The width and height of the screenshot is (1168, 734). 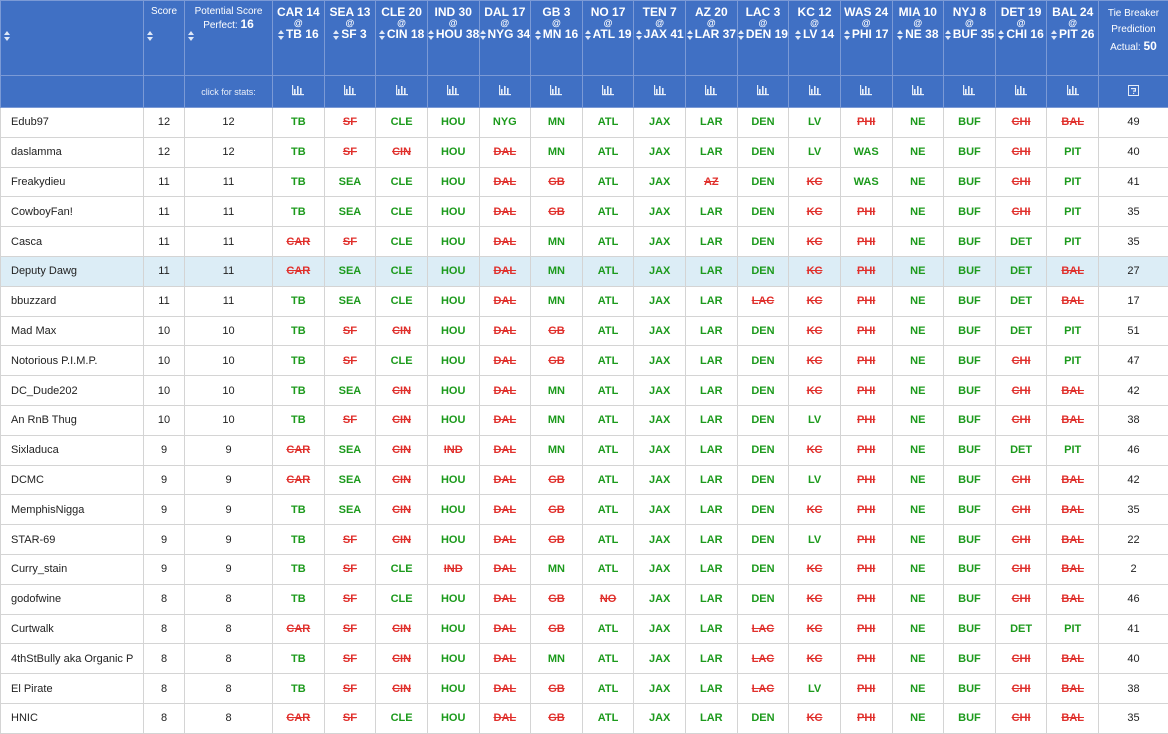 What do you see at coordinates (969, 38) in the screenshot?
I see `game-header: NYJ 8 @ BUF 35` at bounding box center [969, 38].